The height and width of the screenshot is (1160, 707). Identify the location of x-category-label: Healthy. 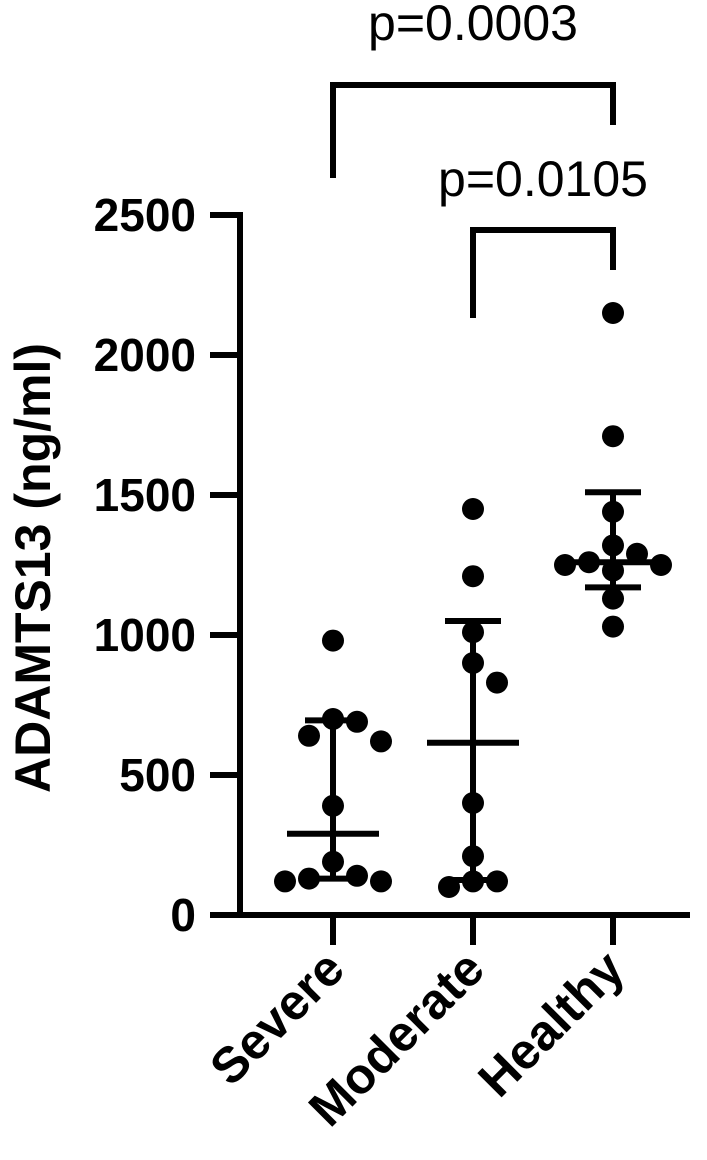
(550, 1023).